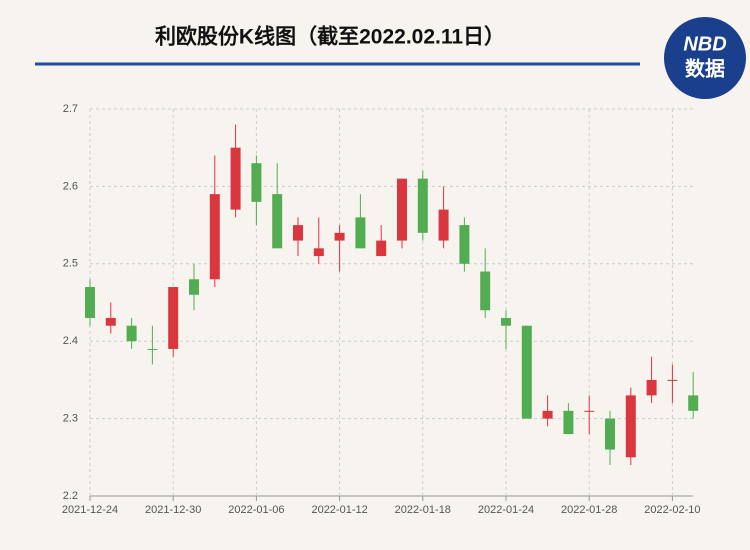 The height and width of the screenshot is (550, 750). What do you see at coordinates (90, 510) in the screenshot?
I see `x-tick-label: 2021-12-24` at bounding box center [90, 510].